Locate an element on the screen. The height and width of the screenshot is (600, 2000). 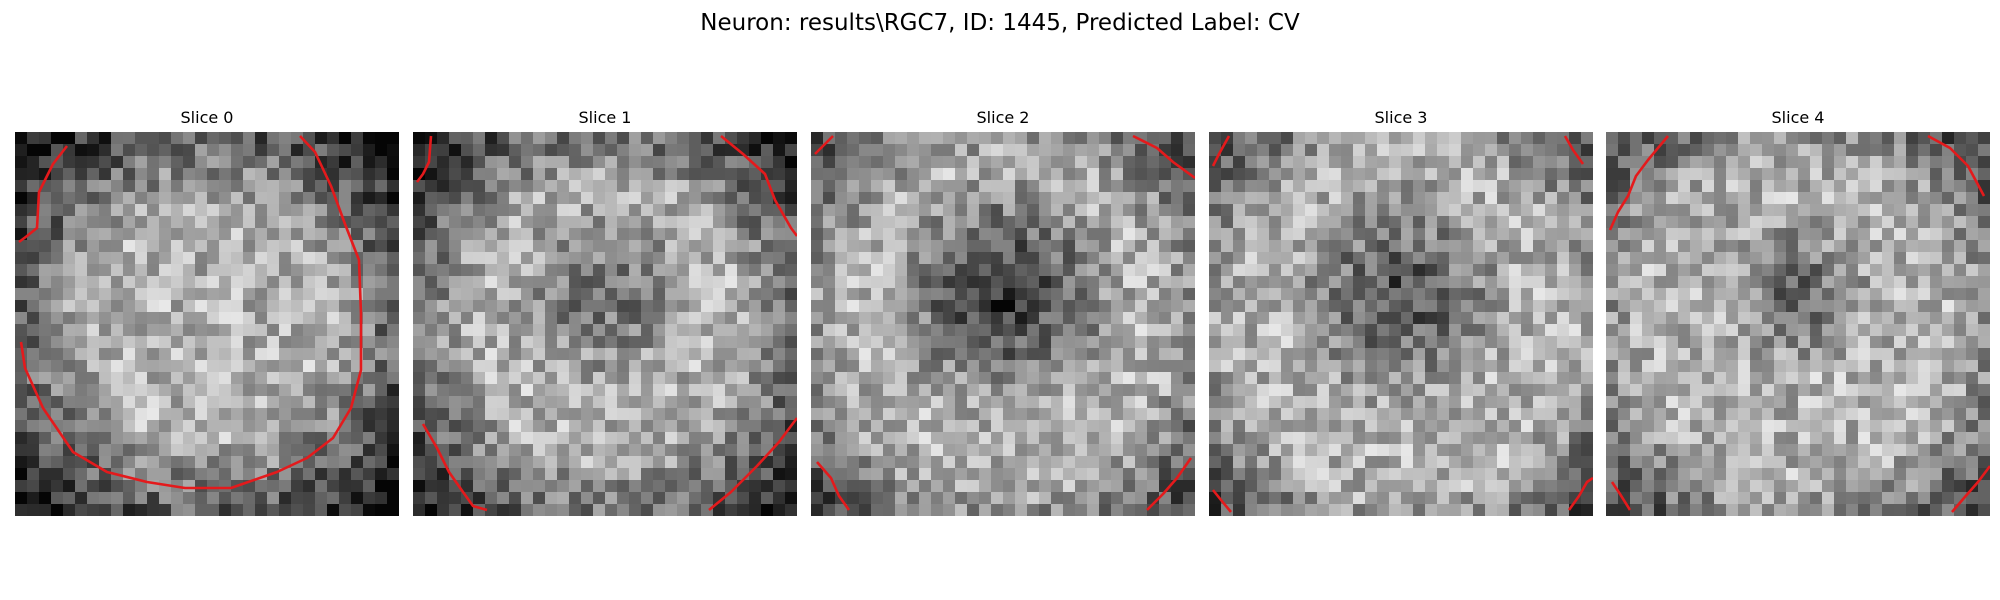
slice-panel-4: Slice 4 is located at coordinates (1798, 312).